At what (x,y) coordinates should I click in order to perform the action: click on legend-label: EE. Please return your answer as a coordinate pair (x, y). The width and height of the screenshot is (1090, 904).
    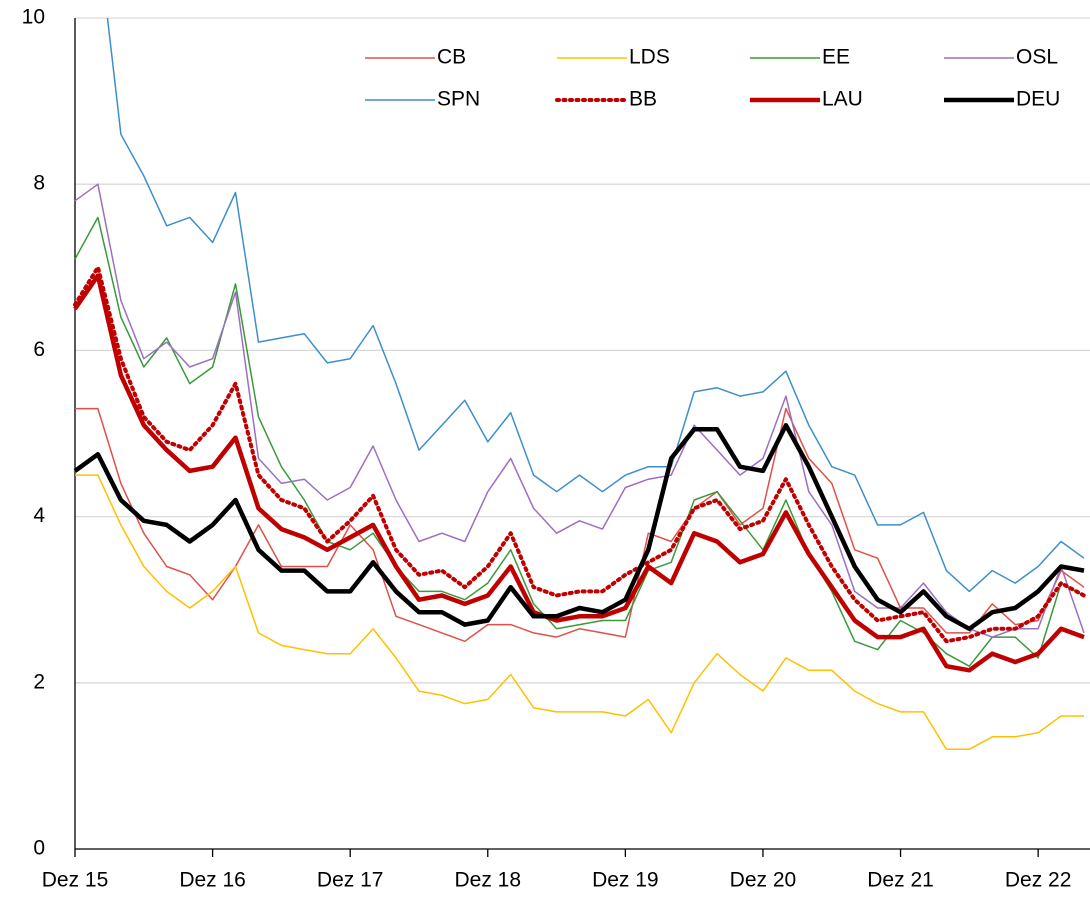
    Looking at the image, I should click on (836, 57).